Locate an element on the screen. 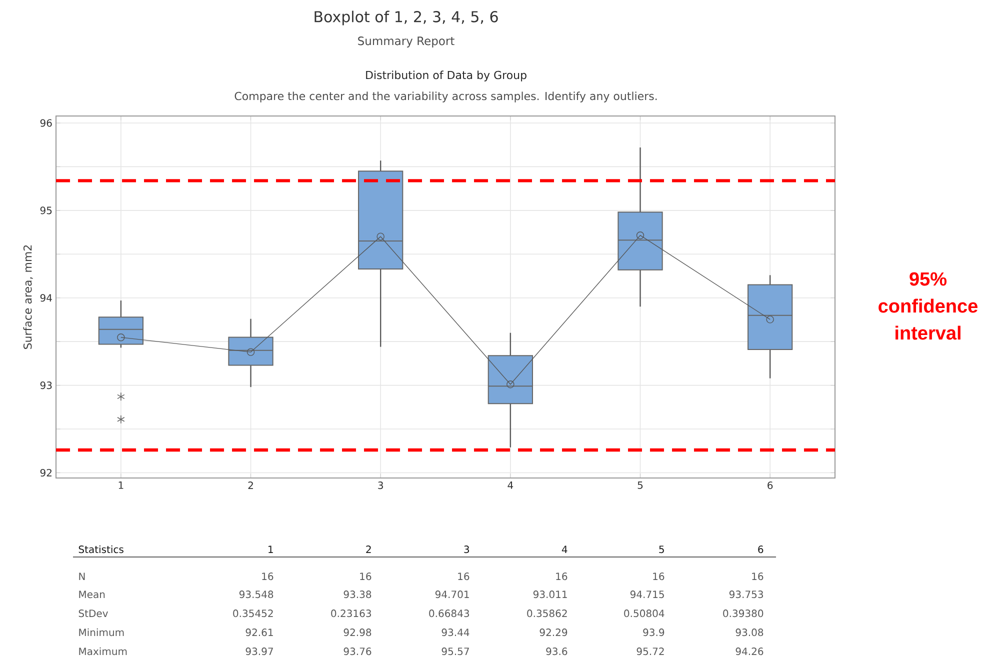 This screenshot has width=993, height=658. text: 93.08 is located at coordinates (750, 632).